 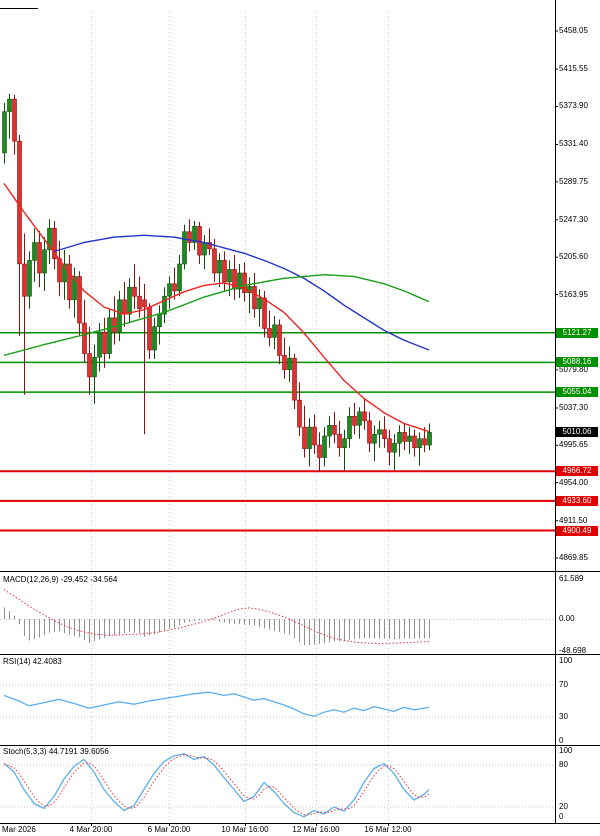 What do you see at coordinates (277, 784) in the screenshot?
I see `stoch-panel` at bounding box center [277, 784].